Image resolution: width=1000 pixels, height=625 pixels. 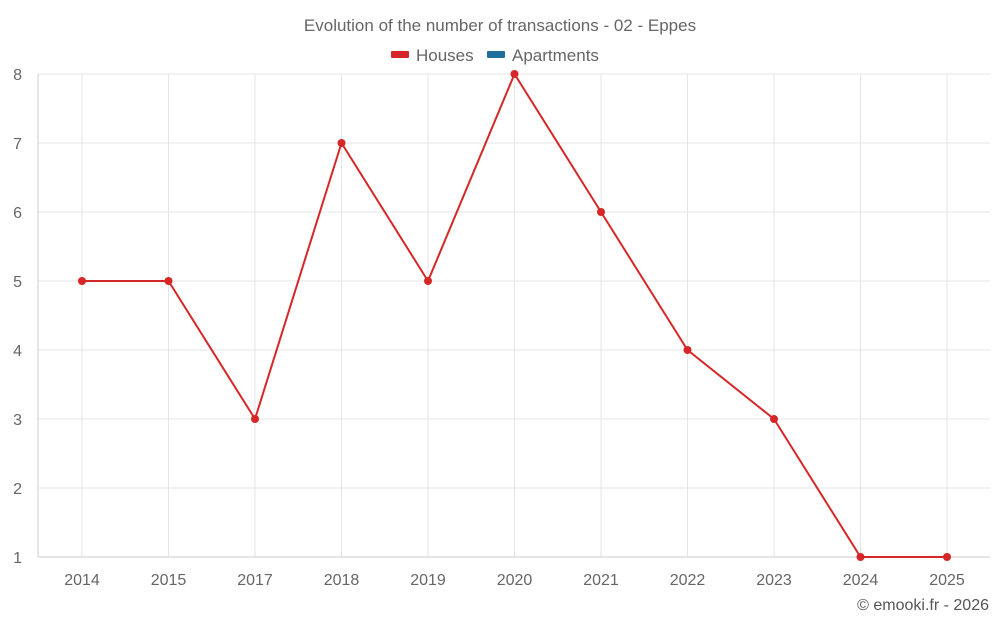 What do you see at coordinates (17, 420) in the screenshot?
I see `y-tick-label: 3` at bounding box center [17, 420].